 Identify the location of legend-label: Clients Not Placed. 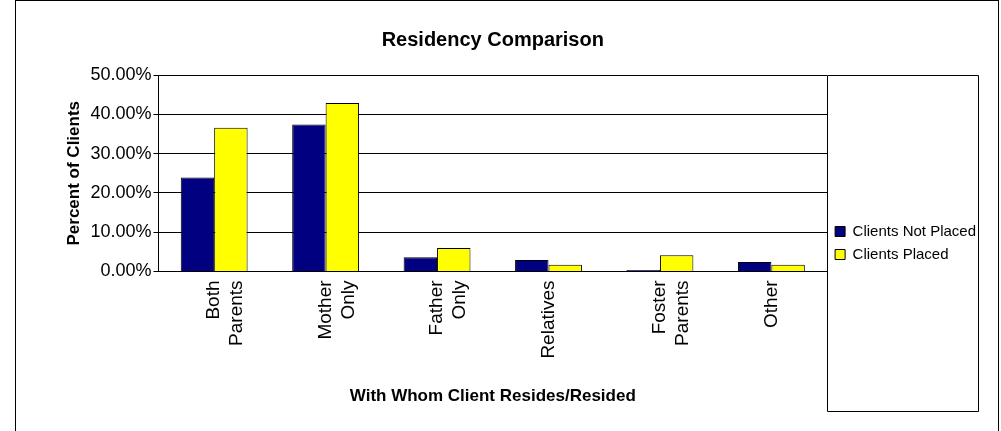
(914, 230).